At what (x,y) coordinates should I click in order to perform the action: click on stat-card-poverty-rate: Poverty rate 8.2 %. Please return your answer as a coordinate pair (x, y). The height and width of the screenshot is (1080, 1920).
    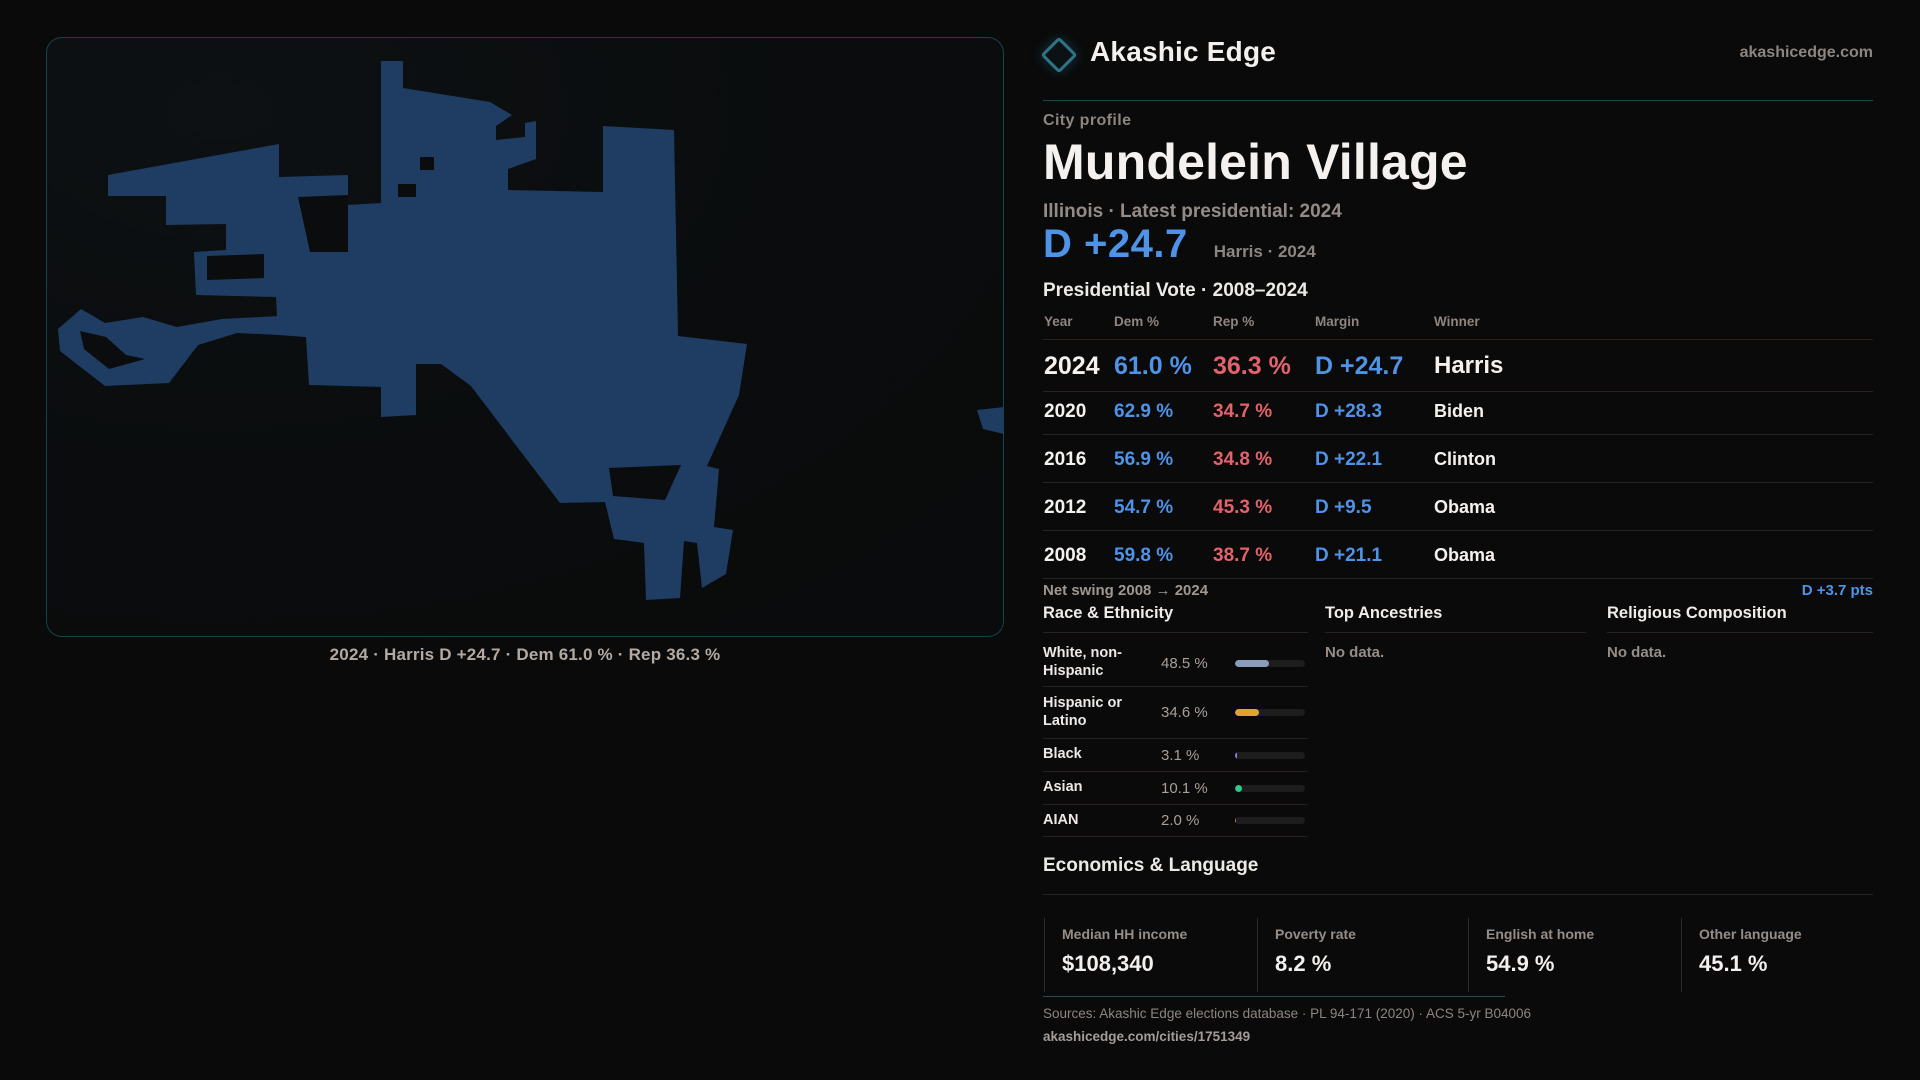
    Looking at the image, I should click on (1356, 955).